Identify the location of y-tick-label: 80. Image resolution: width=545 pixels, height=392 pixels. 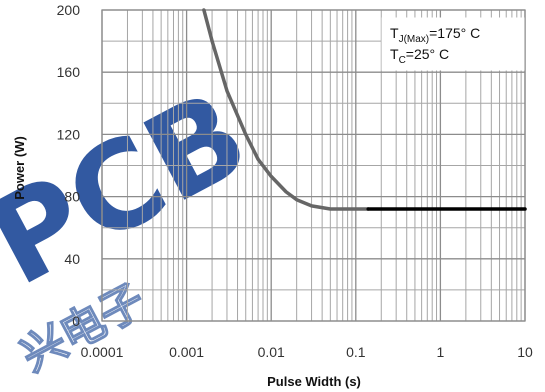
(72, 197).